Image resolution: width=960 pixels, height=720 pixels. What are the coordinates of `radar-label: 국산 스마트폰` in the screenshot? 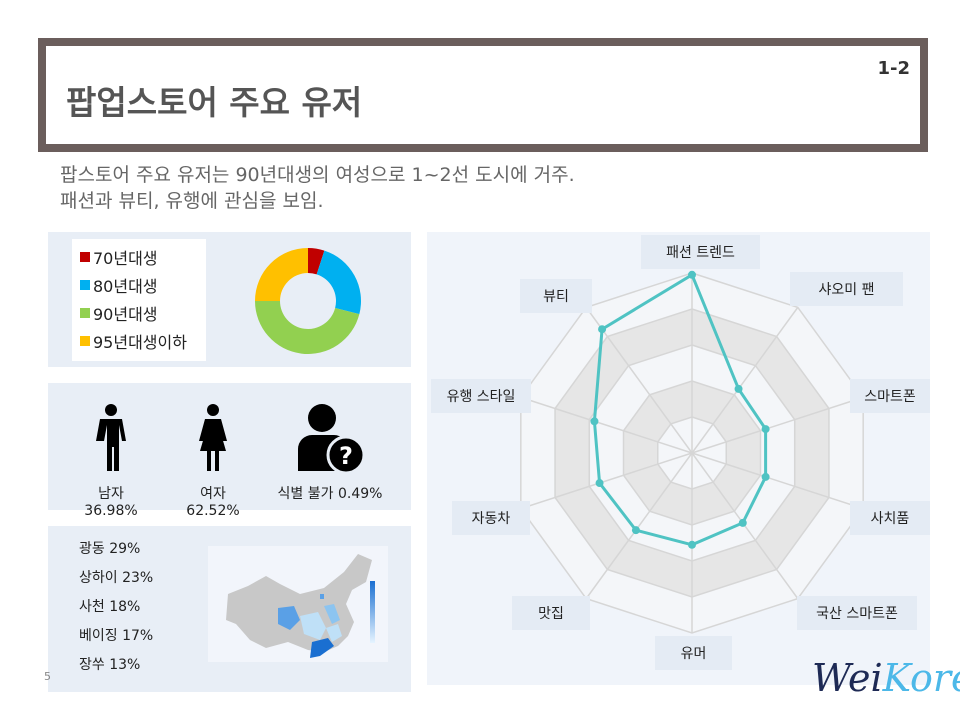 It's located at (857, 613).